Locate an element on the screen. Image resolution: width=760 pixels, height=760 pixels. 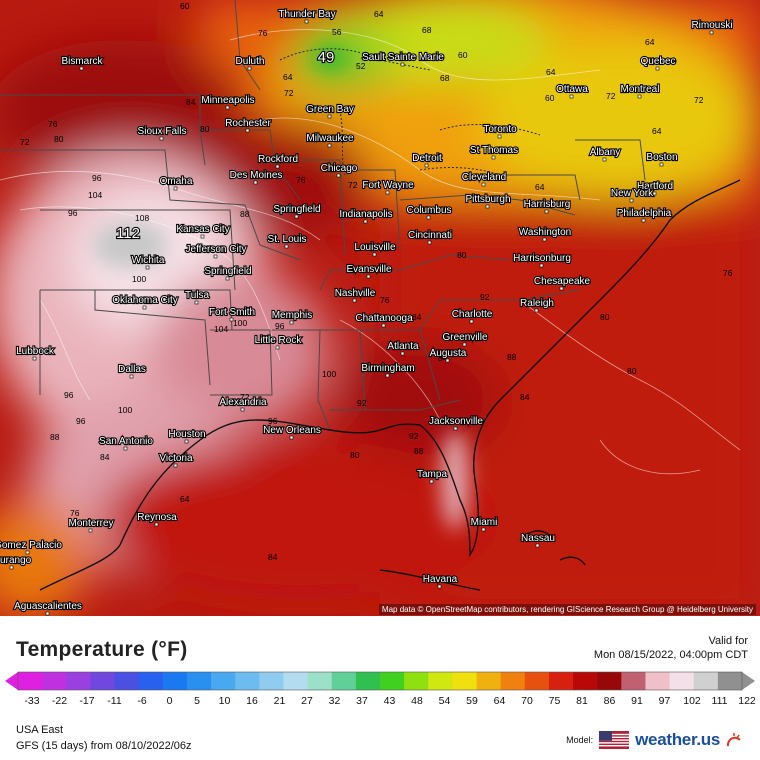
city-label: Jacksonville is located at coordinates (456, 421).